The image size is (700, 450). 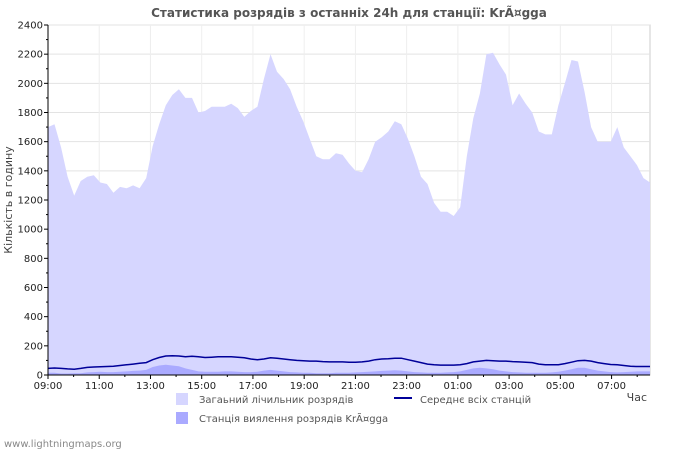 What do you see at coordinates (30, 26) in the screenshot?
I see `y-tick-label: 2400` at bounding box center [30, 26].